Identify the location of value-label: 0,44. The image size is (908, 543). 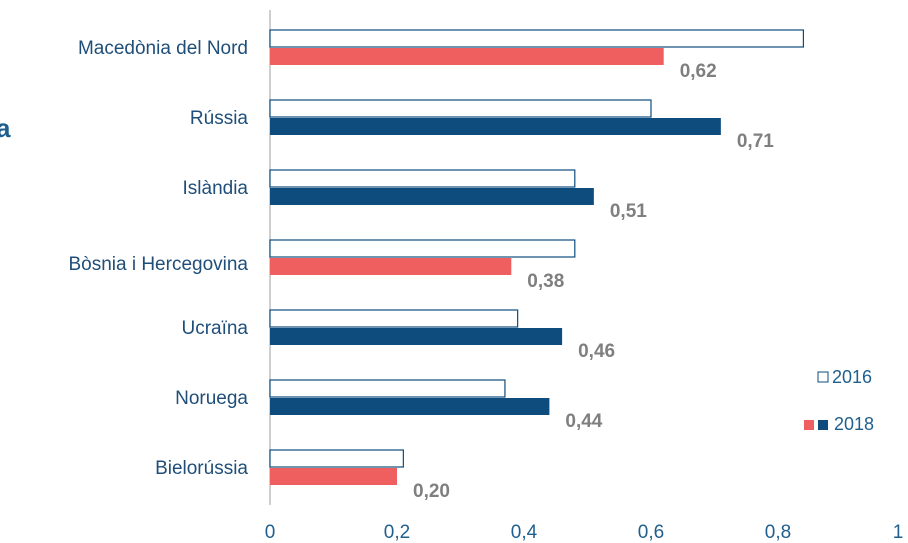
(583, 421).